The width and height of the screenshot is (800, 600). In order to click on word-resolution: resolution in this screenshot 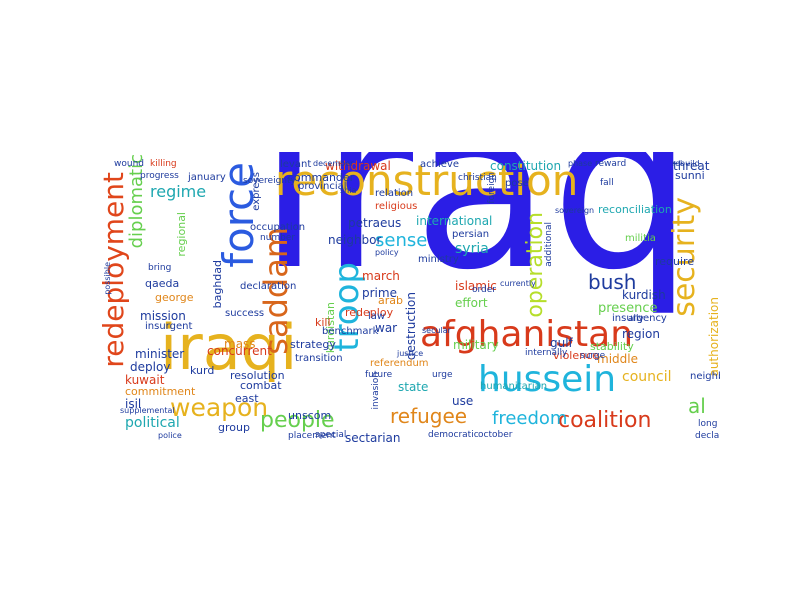, I will do `click(257, 375)`.